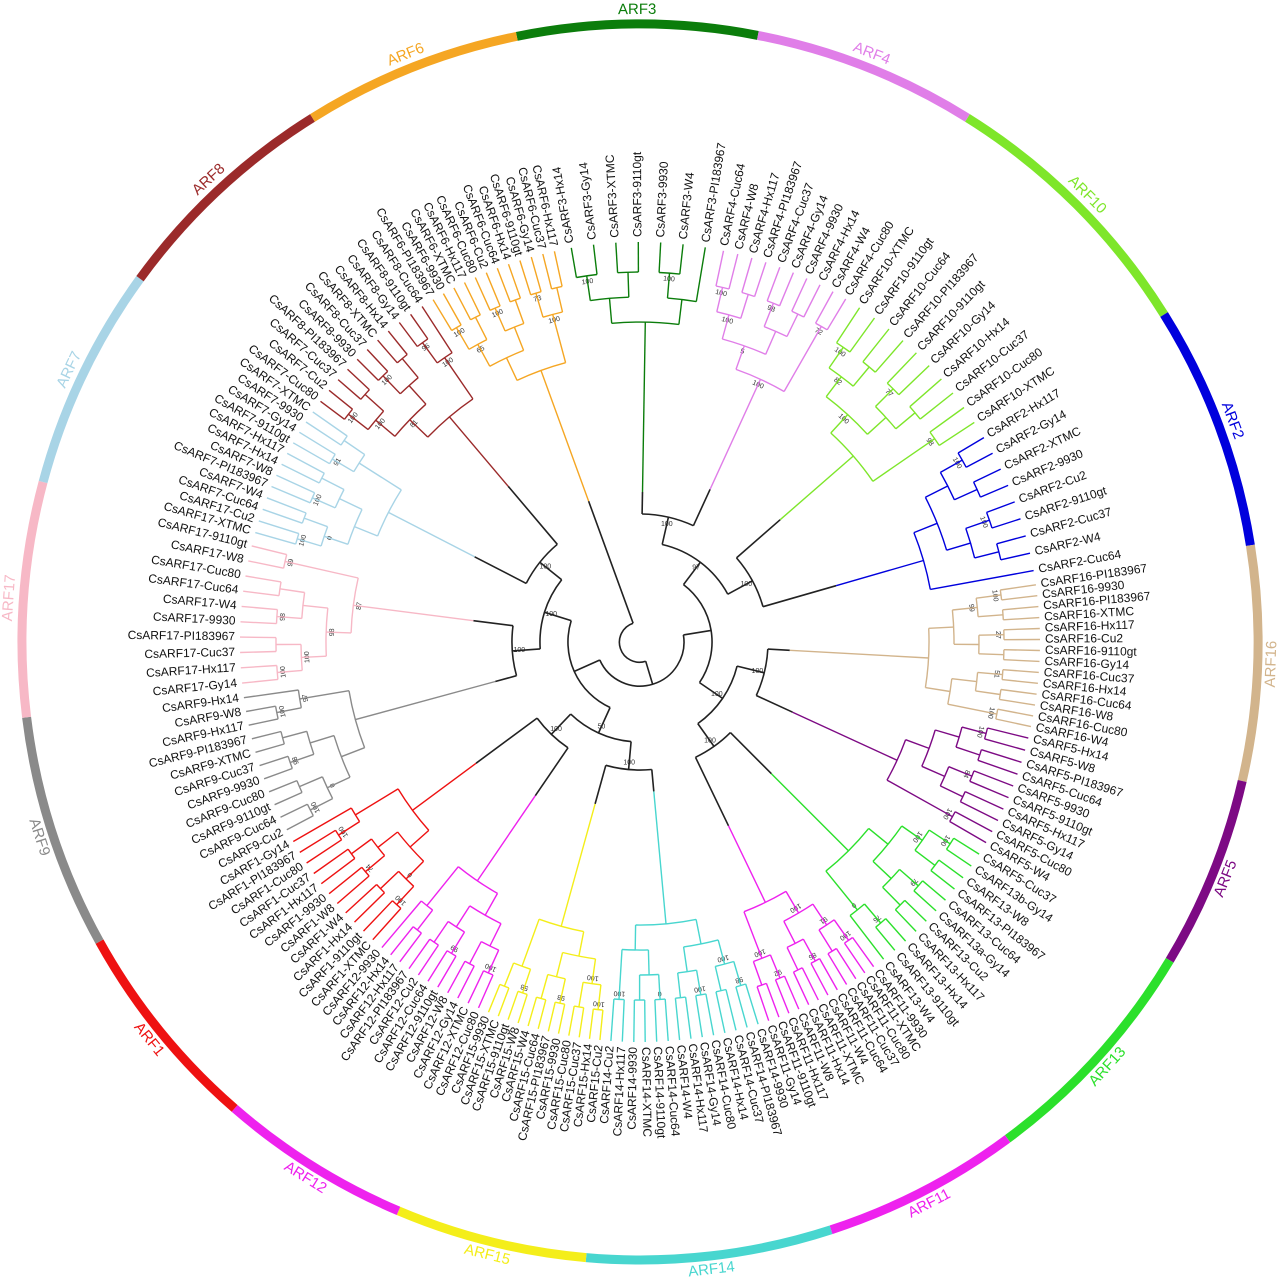 The image size is (1288, 1284). What do you see at coordinates (612, 196) in the screenshot?
I see `leaf-label: CsARF3-XTMC` at bounding box center [612, 196].